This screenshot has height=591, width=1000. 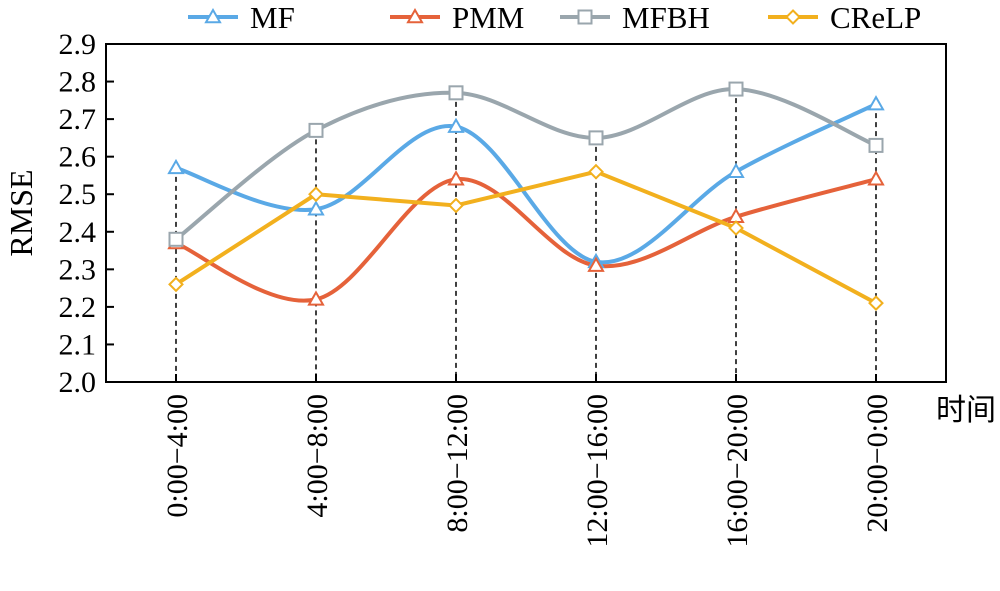 I want to click on x-axis-title: 时间, so click(x=966, y=410).